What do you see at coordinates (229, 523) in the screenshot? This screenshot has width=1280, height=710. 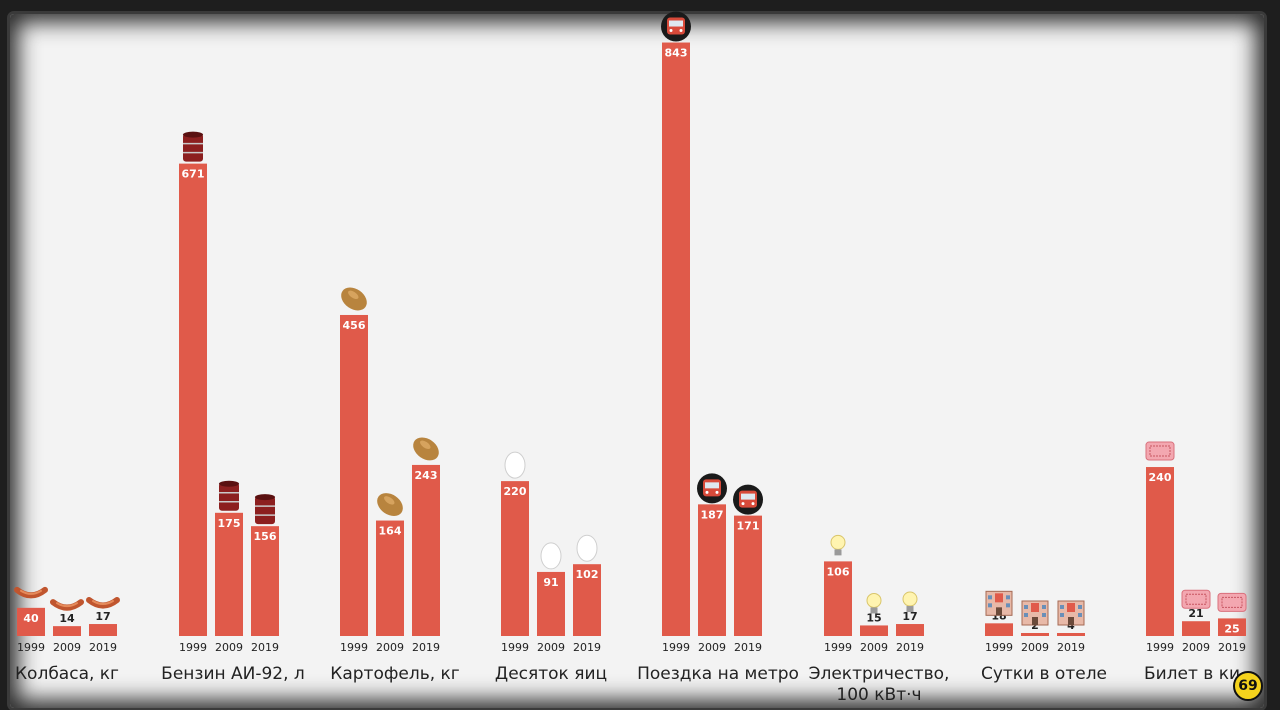 I see `bar-value-label: 175` at bounding box center [229, 523].